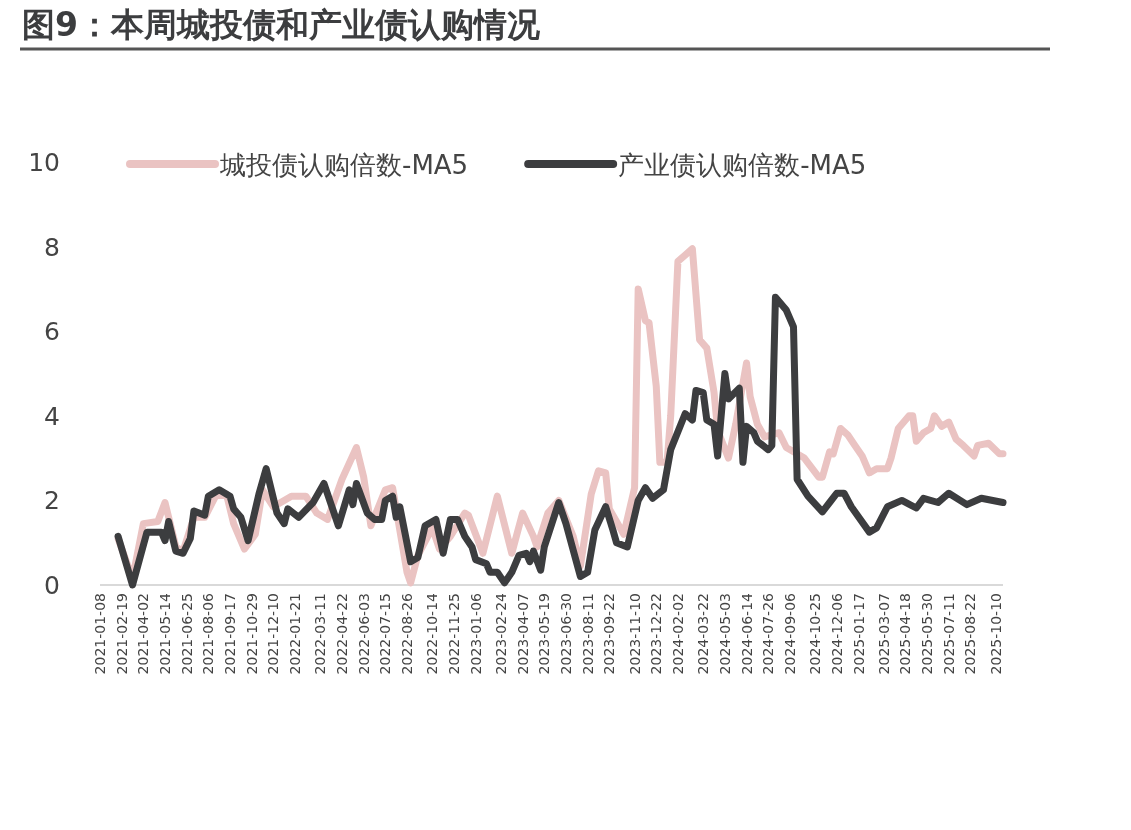  I want to click on x-tick-label: 2023-08-11, so click(587, 634).